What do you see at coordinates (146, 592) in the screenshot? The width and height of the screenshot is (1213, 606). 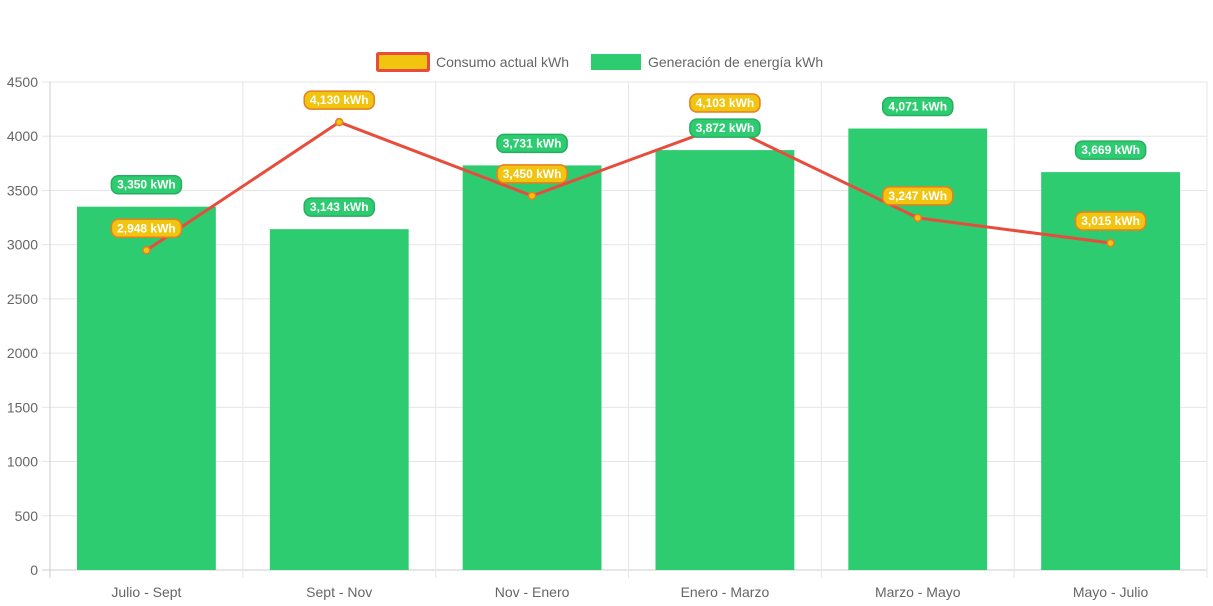 I see `x-tick-label: Julio - Sept` at bounding box center [146, 592].